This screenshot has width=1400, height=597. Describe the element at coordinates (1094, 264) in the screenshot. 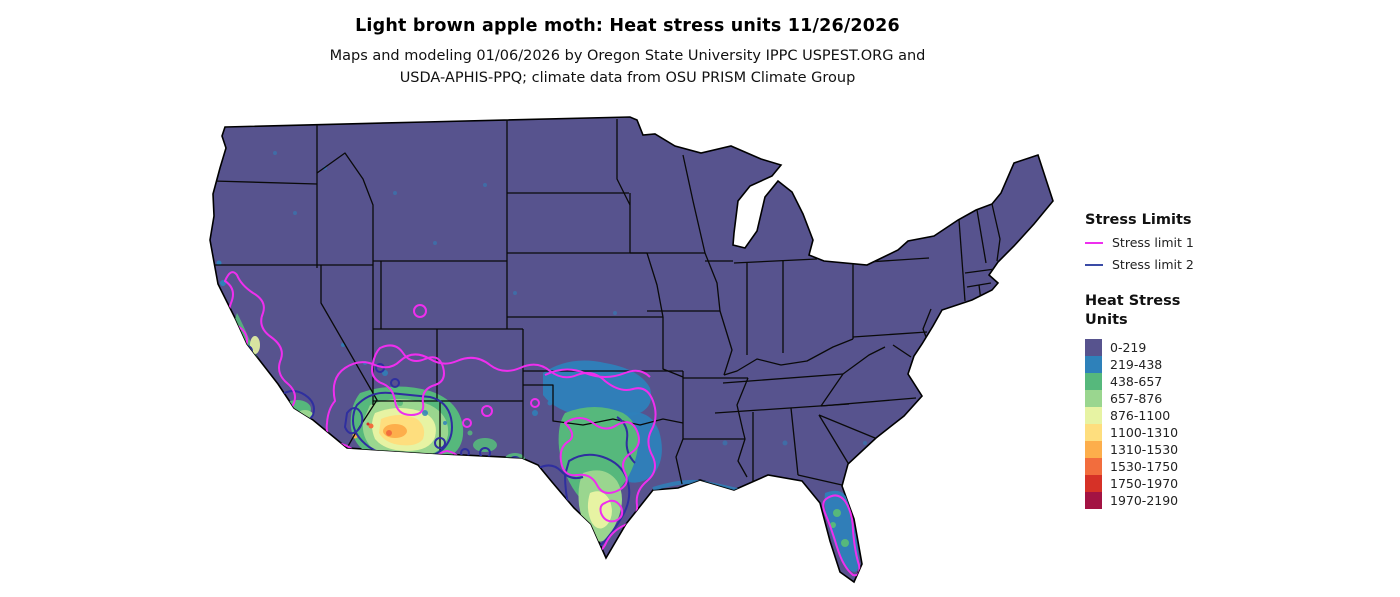

I see `stress-limit-2-line-swatch` at that location.